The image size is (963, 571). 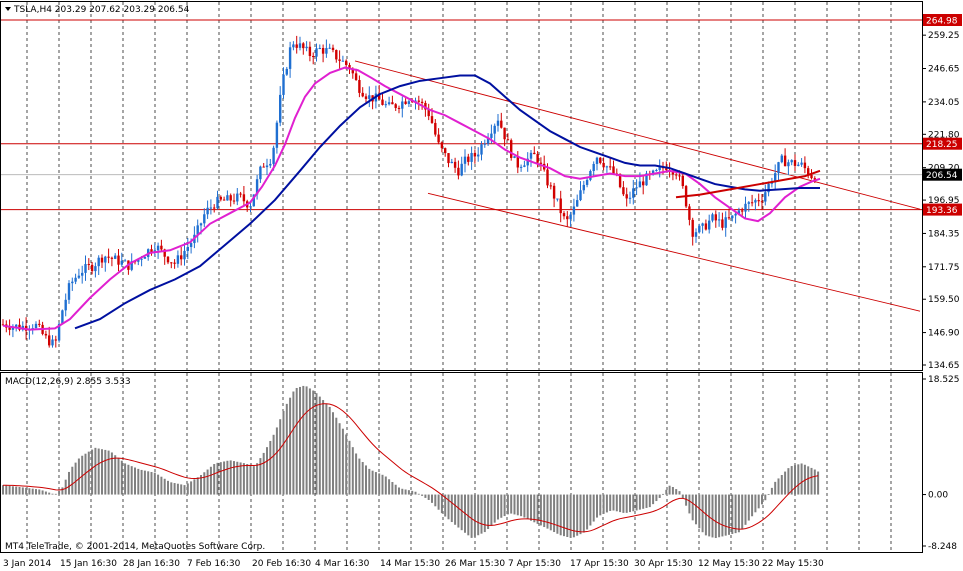 What do you see at coordinates (8, 9) in the screenshot?
I see `dropdown-triangle-icon` at bounding box center [8, 9].